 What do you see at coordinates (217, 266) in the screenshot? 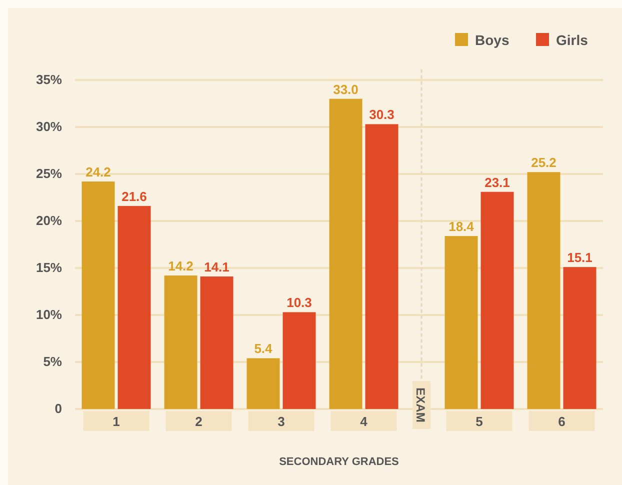
I see `data-label: 14.1` at bounding box center [217, 266].